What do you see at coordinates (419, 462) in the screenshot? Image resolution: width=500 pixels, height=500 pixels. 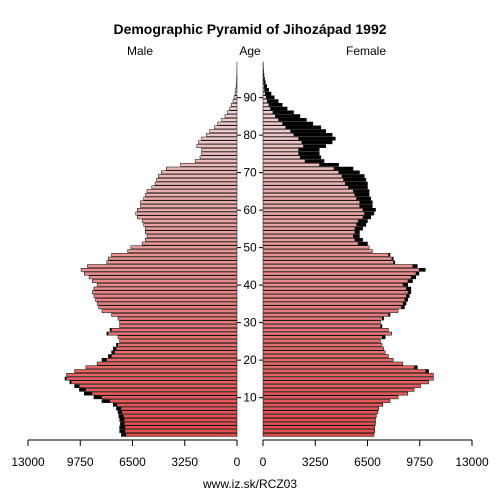 I see `x-tick-label: 9750` at bounding box center [419, 462].